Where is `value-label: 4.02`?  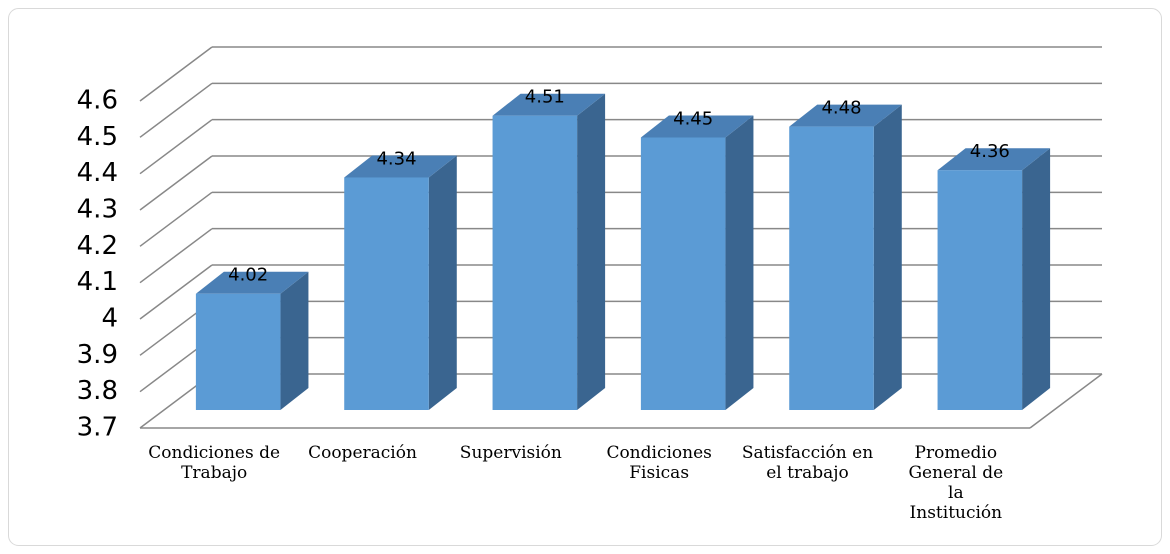 value-label: 4.02 is located at coordinates (248, 275).